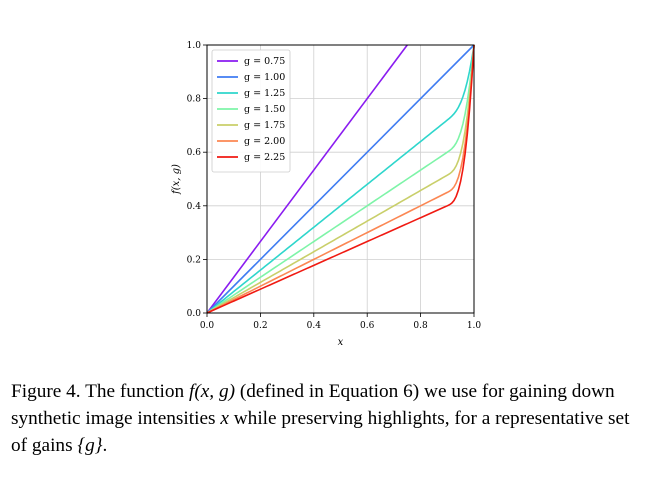  I want to click on caption-math-x: x, so click(224, 418).